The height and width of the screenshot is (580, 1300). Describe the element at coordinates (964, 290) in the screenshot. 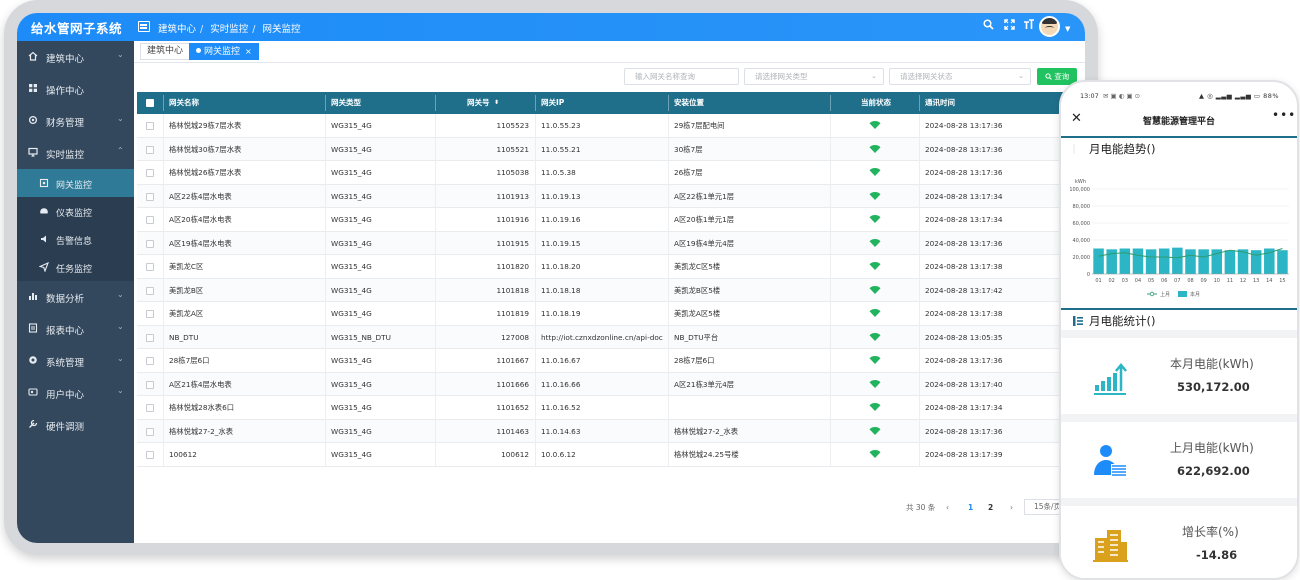

I see `table-cell: 2024-08-28 13:17:42` at that location.